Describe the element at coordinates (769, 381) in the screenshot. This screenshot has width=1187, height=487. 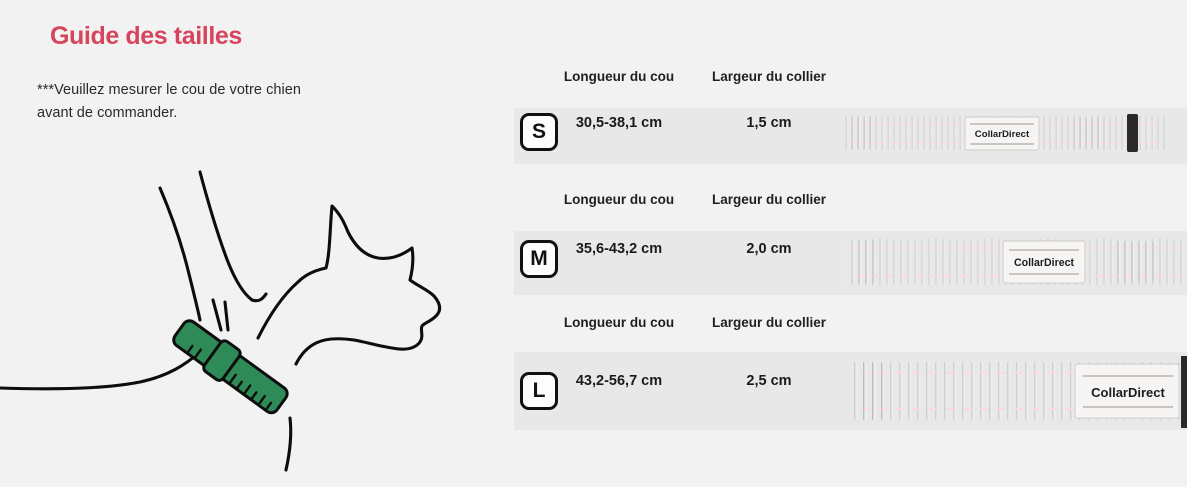
I see `value-collar-width: 2,5 cm` at that location.